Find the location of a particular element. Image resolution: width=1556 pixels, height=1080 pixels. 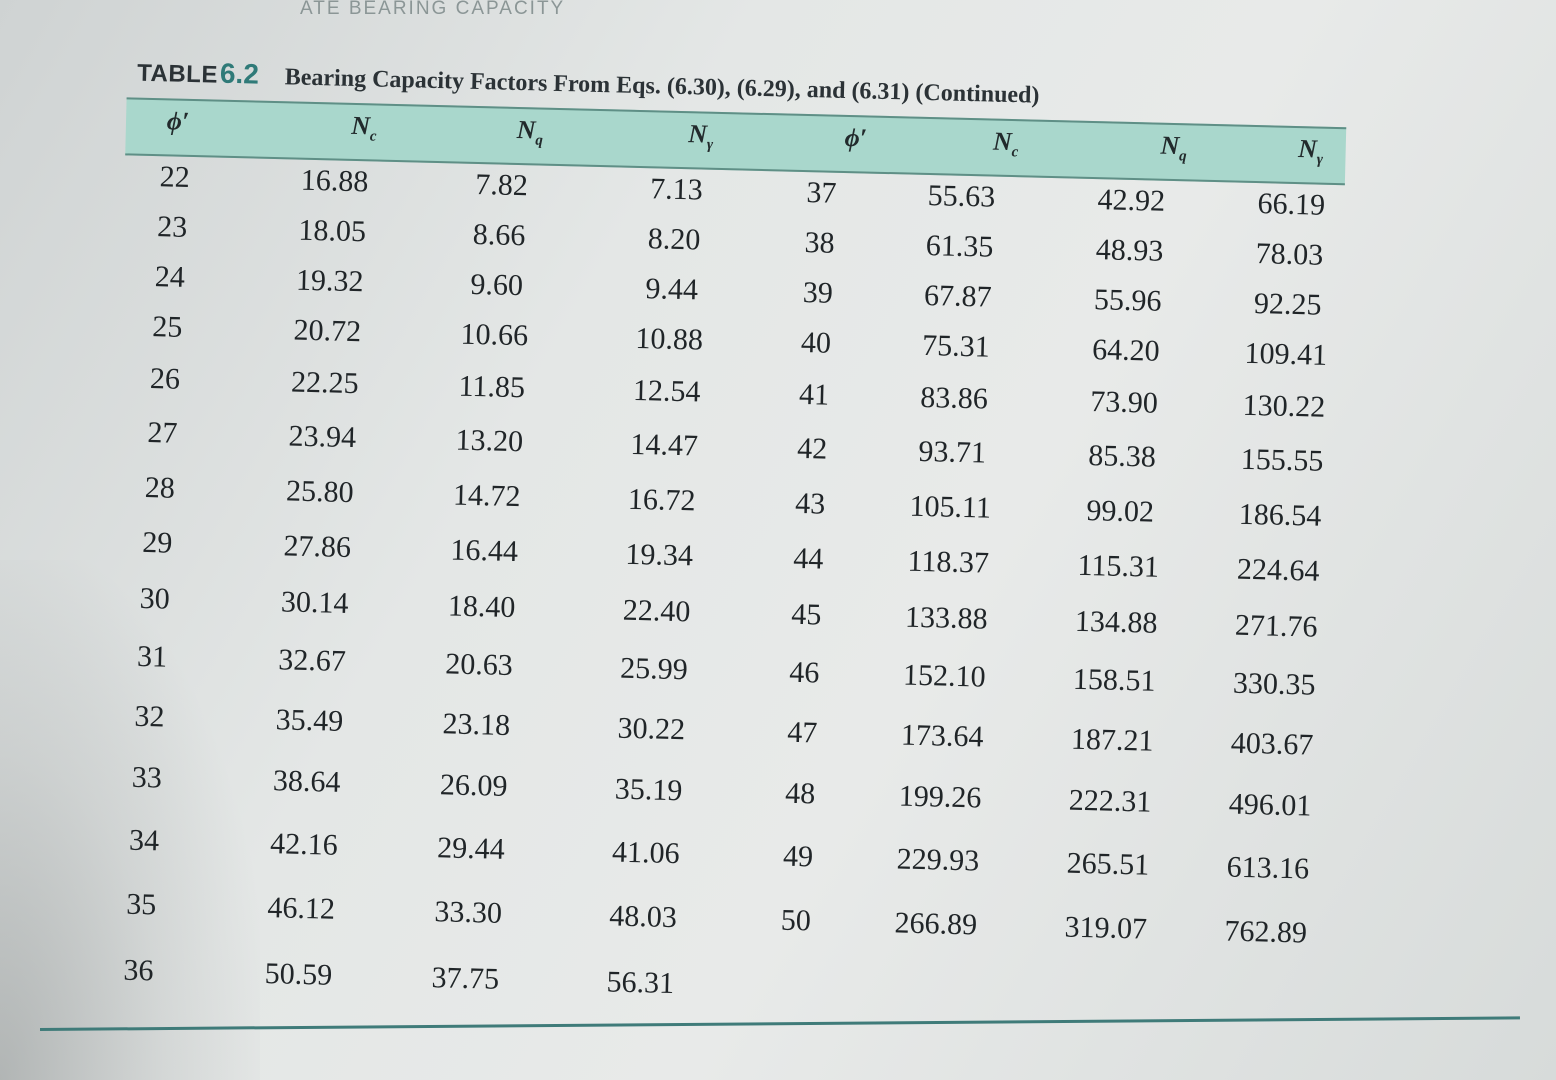

table-cell-ng2: 186.54 is located at coordinates (1280, 515).